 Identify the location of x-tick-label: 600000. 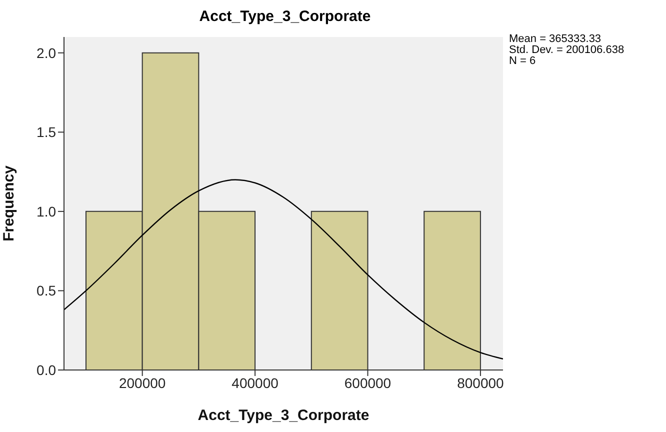
(368, 382).